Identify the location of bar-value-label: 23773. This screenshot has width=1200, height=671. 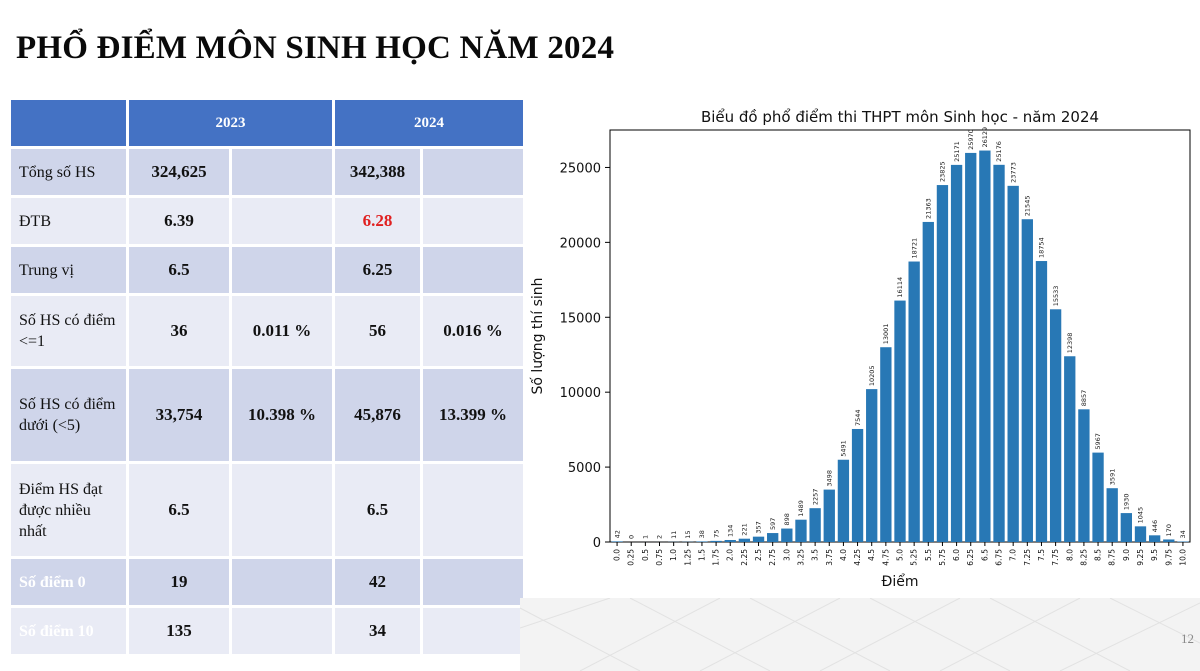
(1013, 172).